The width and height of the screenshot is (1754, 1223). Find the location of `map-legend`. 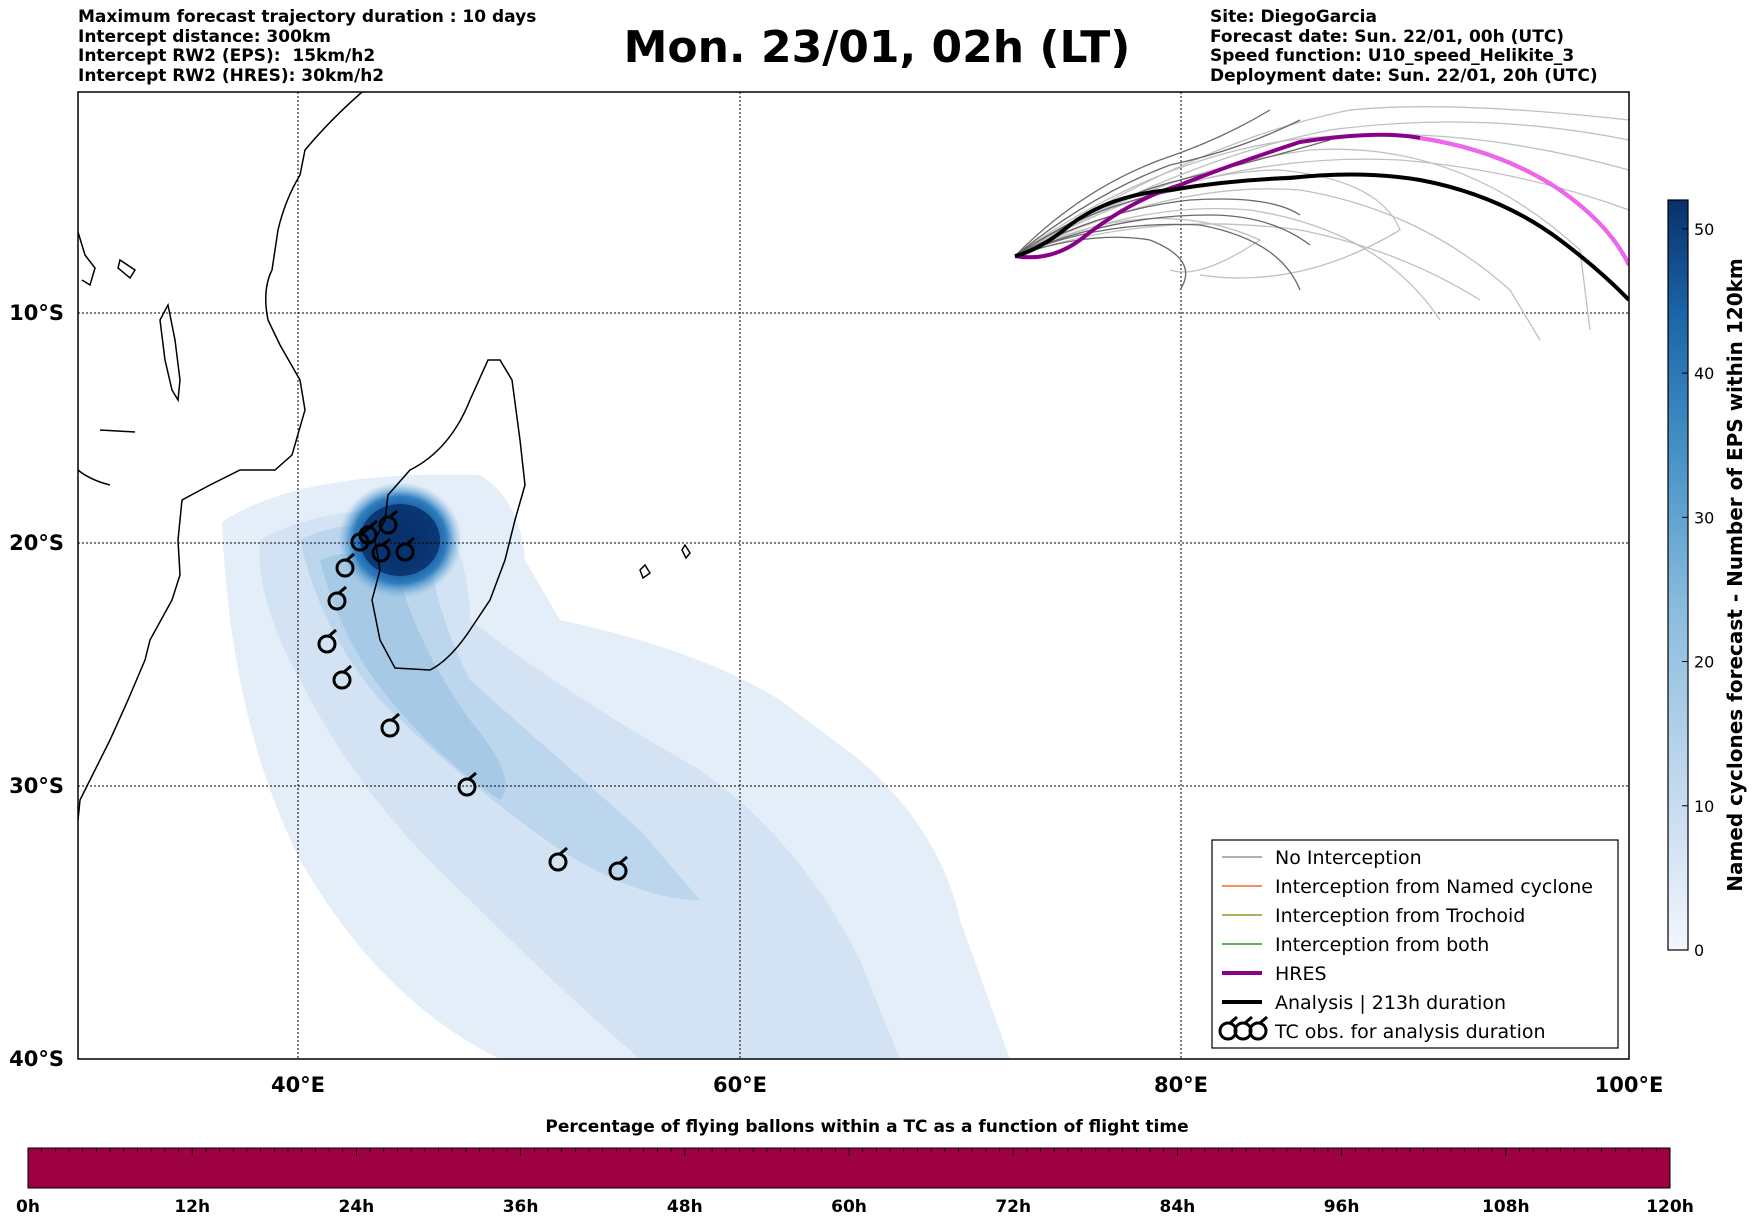

map-legend is located at coordinates (1415, 944).